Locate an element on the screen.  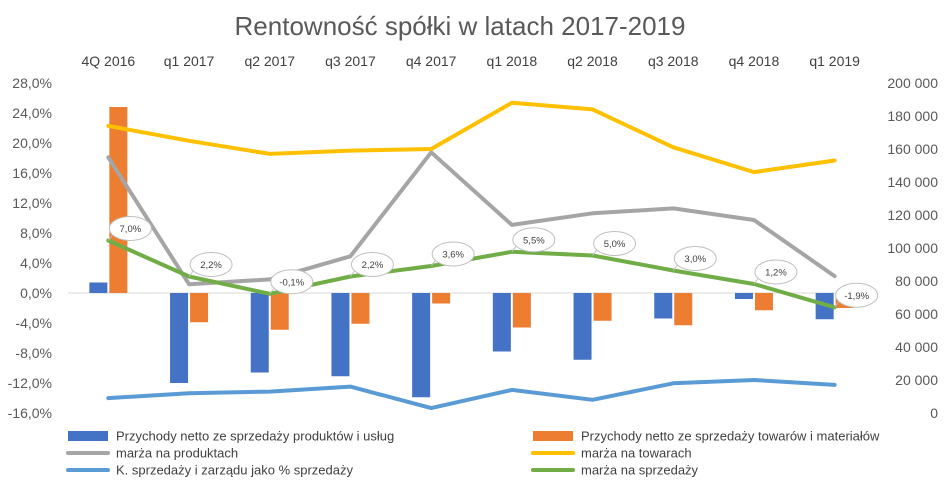
left-axis-tick-label: -12,0% is located at coordinates (30, 383).